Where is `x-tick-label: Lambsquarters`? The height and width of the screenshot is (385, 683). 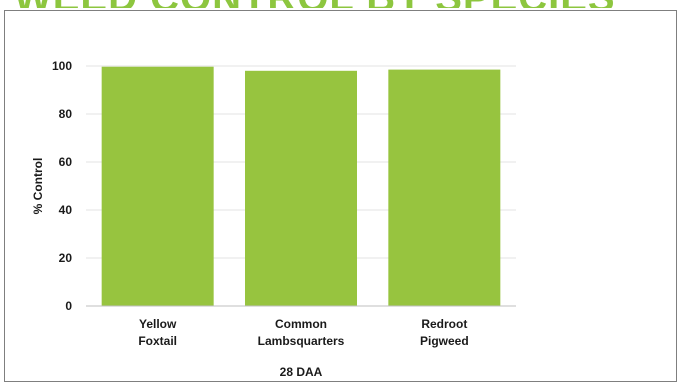 x-tick-label: Lambsquarters is located at coordinates (301, 341).